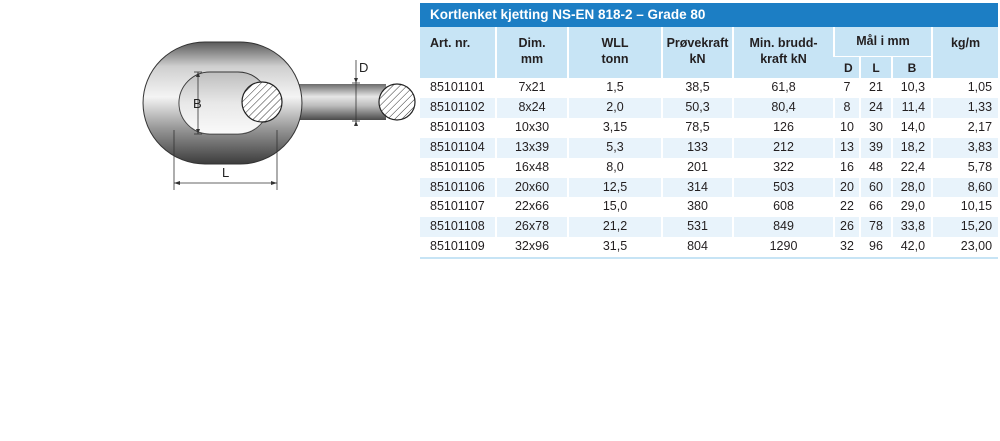 The image size is (1000, 441). Describe the element at coordinates (531, 52) in the screenshot. I see `header-dim: Dim. mm` at that location.